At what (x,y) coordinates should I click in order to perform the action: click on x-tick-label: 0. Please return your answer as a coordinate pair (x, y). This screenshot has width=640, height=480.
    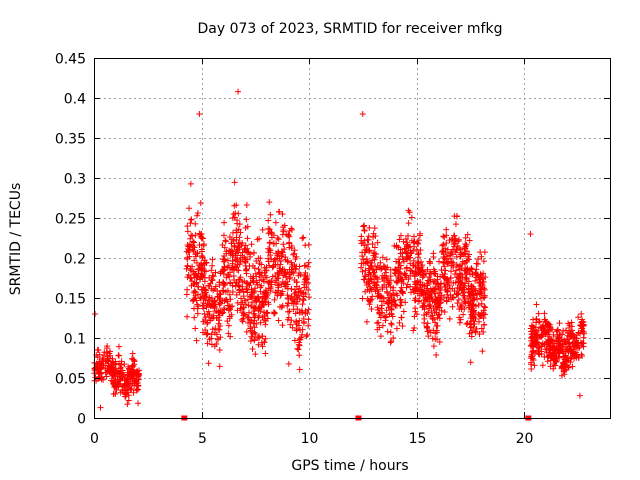
    Looking at the image, I should click on (94, 439).